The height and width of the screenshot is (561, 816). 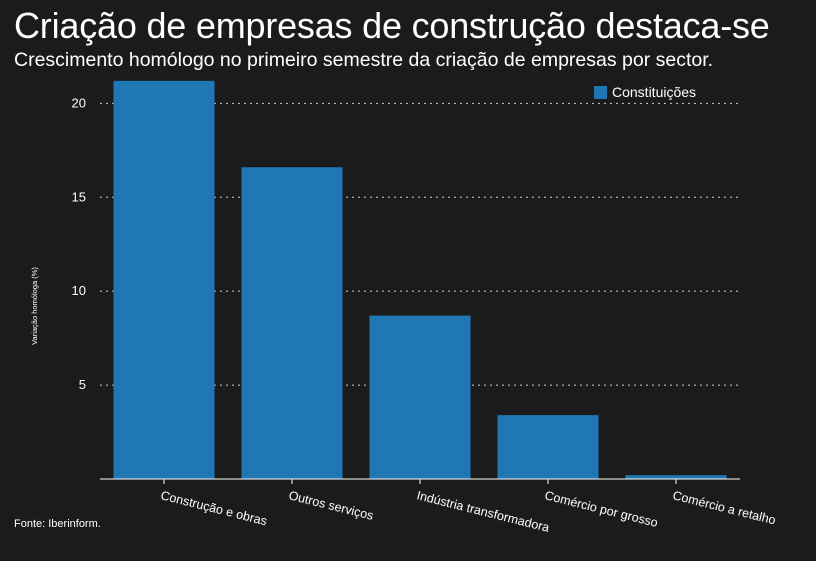 I want to click on x-tick-label: Outros serviços, so click(x=331, y=505).